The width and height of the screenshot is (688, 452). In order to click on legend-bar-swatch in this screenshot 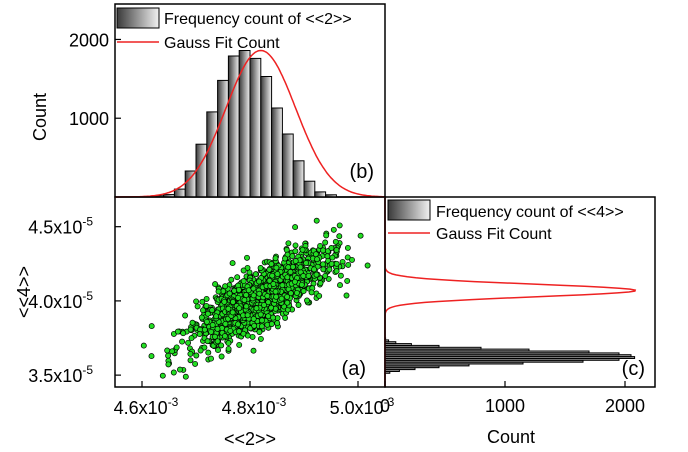, I will do `click(409, 210)`.